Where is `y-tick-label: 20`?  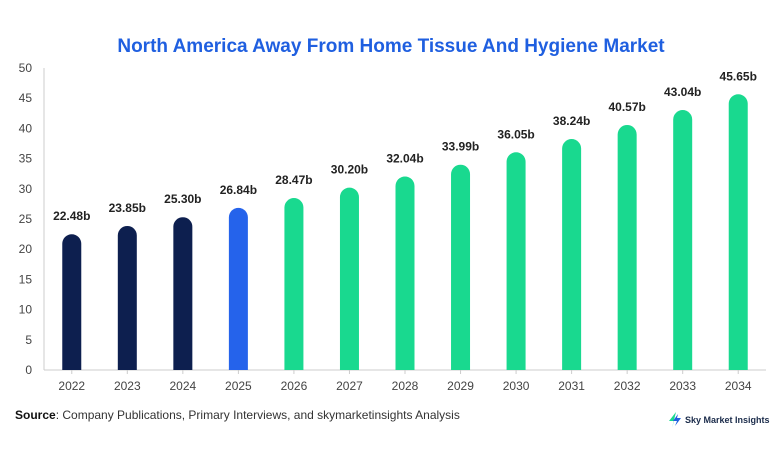
y-tick-label: 20 is located at coordinates (26, 249).